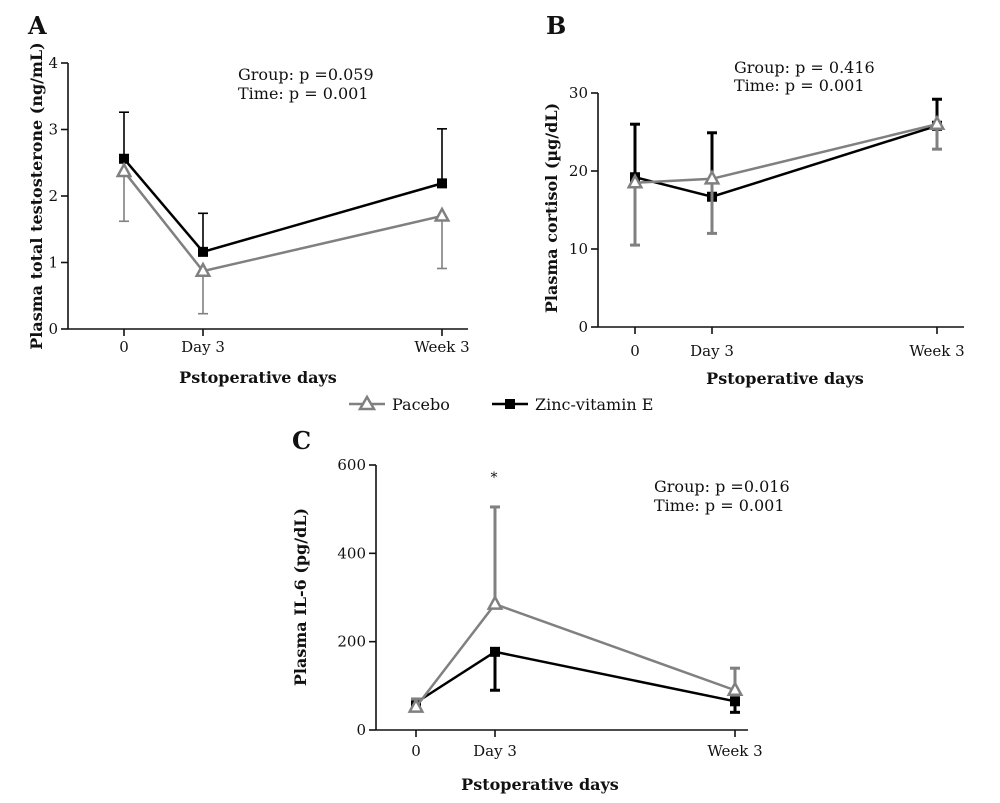 The width and height of the screenshot is (1000, 803). Describe the element at coordinates (495, 751) in the screenshot. I see `chart-c-xtick-label: Day 3` at that location.